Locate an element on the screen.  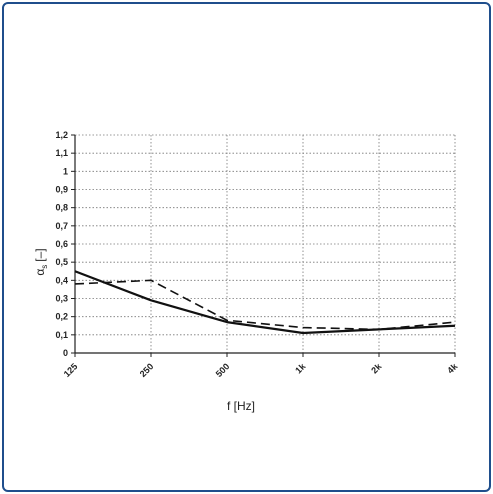
y-tick-label: 0,1 is located at coordinates (61, 335).